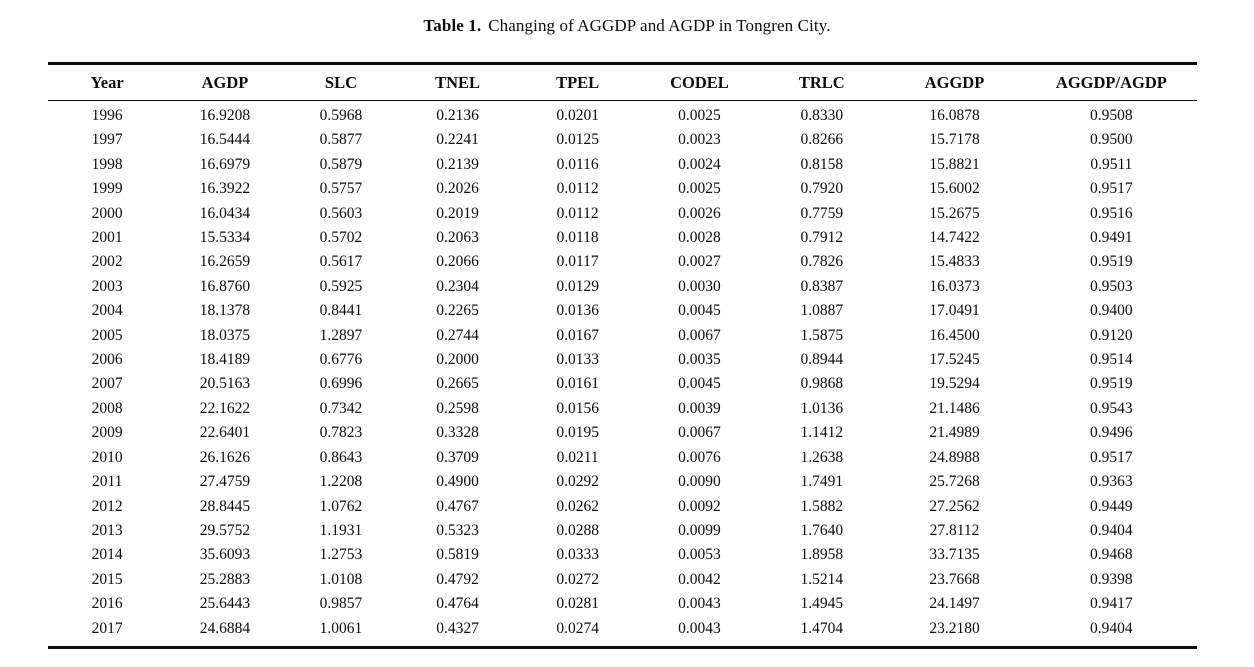  Describe the element at coordinates (699, 530) in the screenshot. I see `table-cell: 0.0099` at that location.